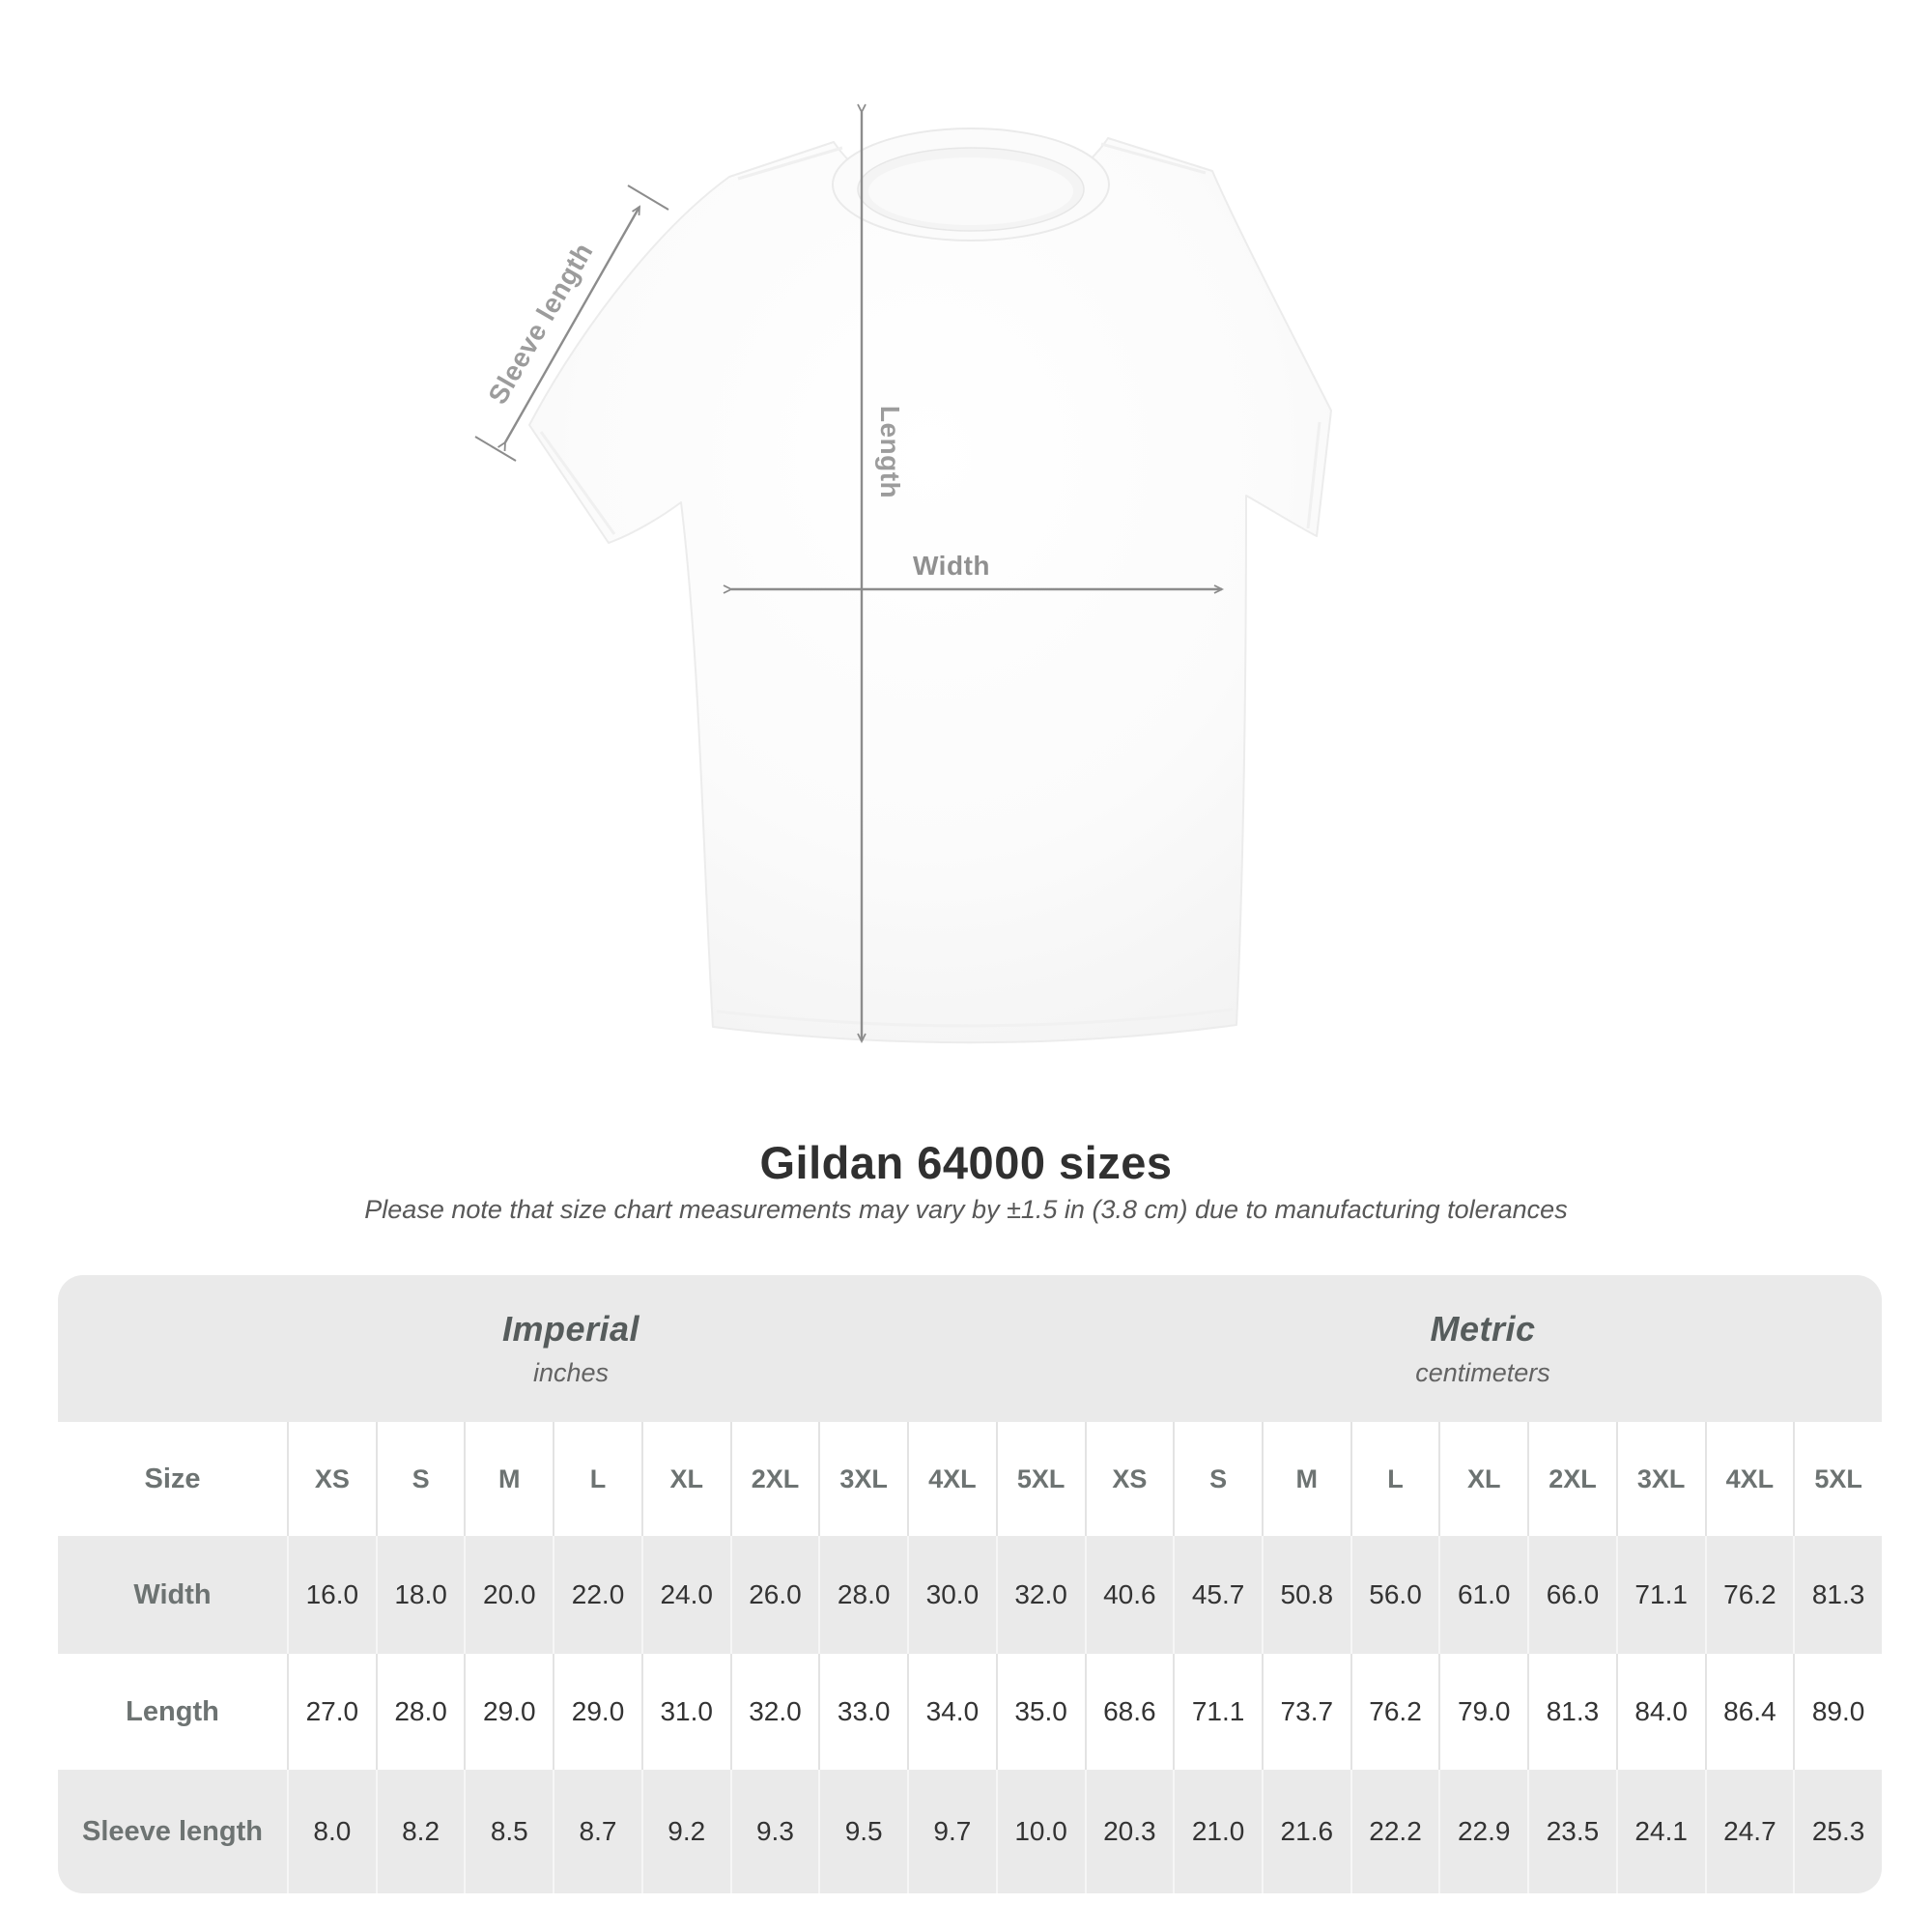  What do you see at coordinates (1394, 1831) in the screenshot?
I see `sleeve-value-cell: 22.2` at bounding box center [1394, 1831].